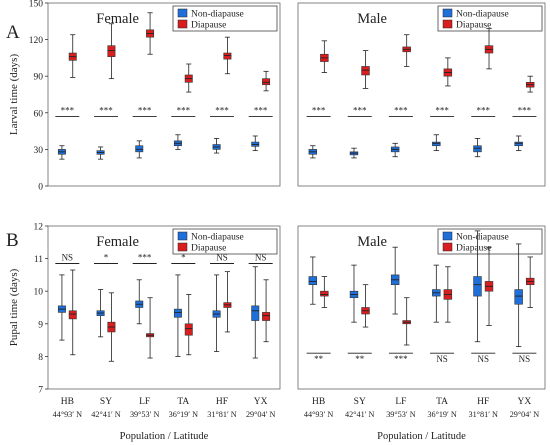 Image resolution: width=550 pixels, height=445 pixels. I want to click on y-tick-label: 0, so click(40, 188).